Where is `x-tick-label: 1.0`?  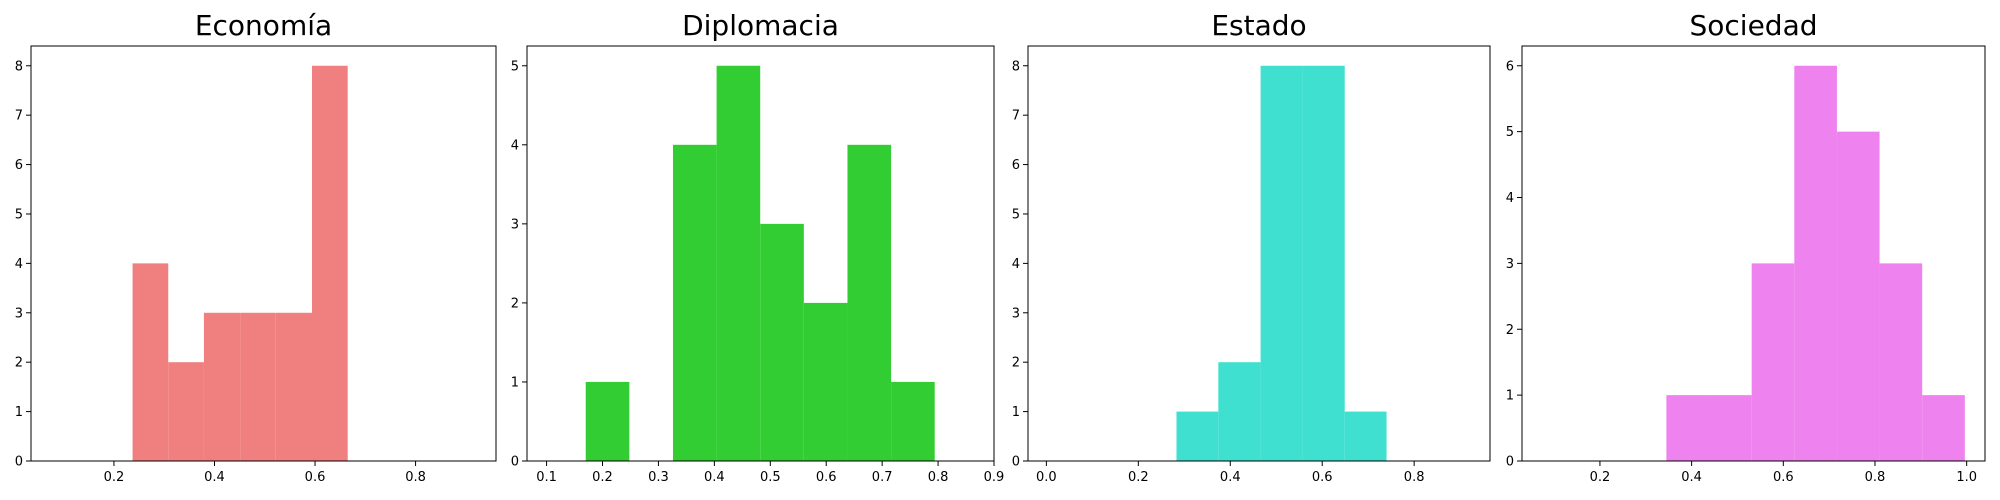
x-tick-label: 1.0 is located at coordinates (1966, 477).